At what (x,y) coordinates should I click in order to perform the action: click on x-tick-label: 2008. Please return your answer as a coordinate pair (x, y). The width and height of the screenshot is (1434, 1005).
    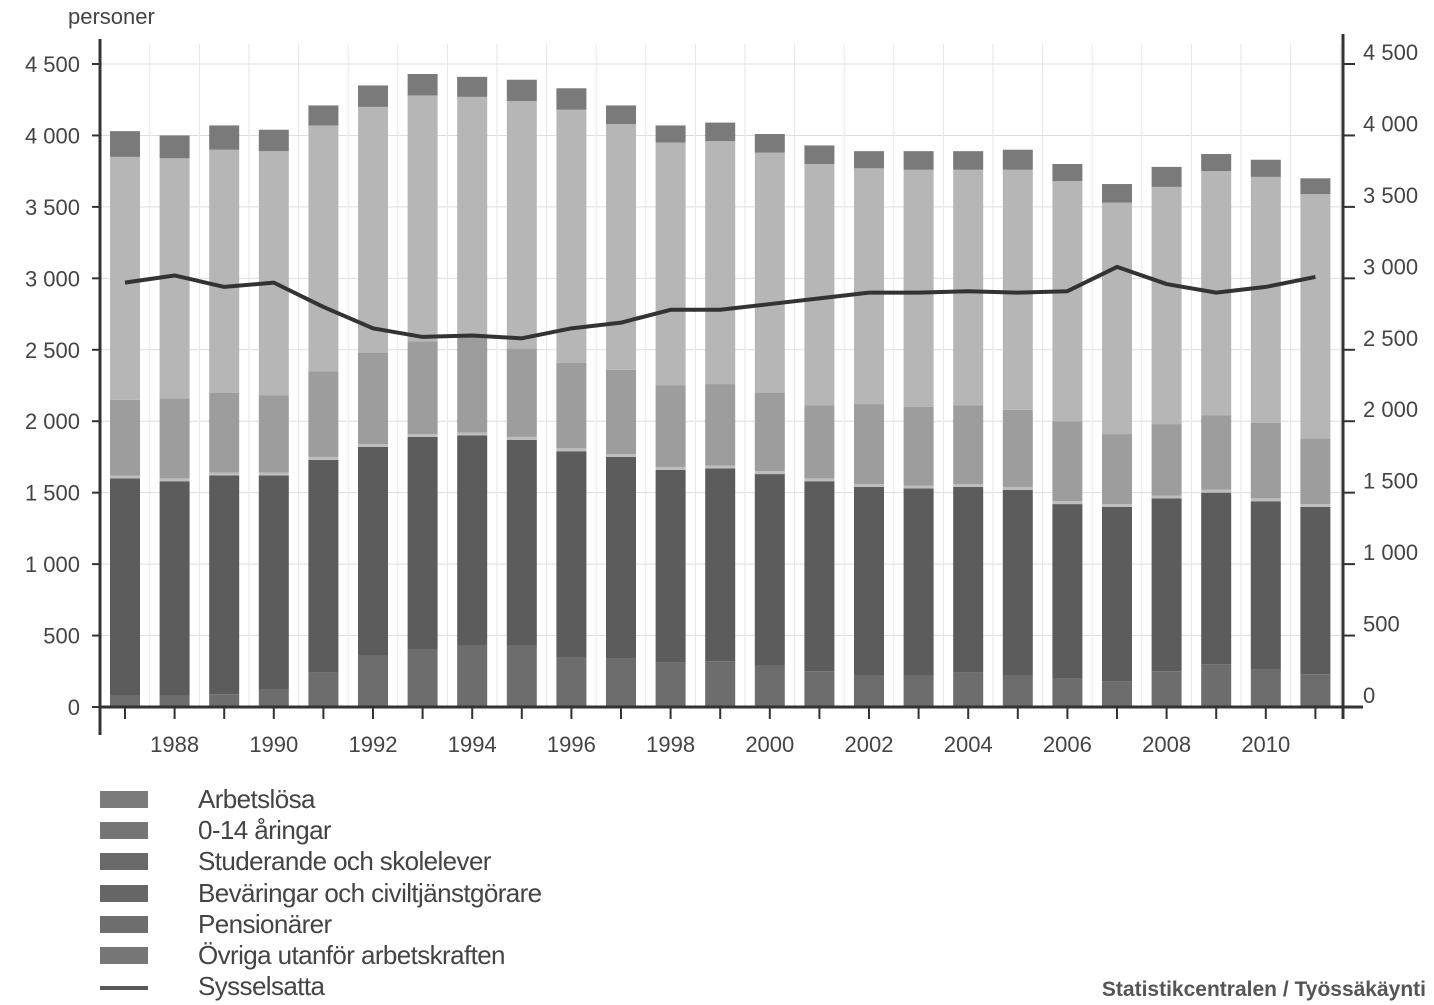
    Looking at the image, I should click on (1166, 744).